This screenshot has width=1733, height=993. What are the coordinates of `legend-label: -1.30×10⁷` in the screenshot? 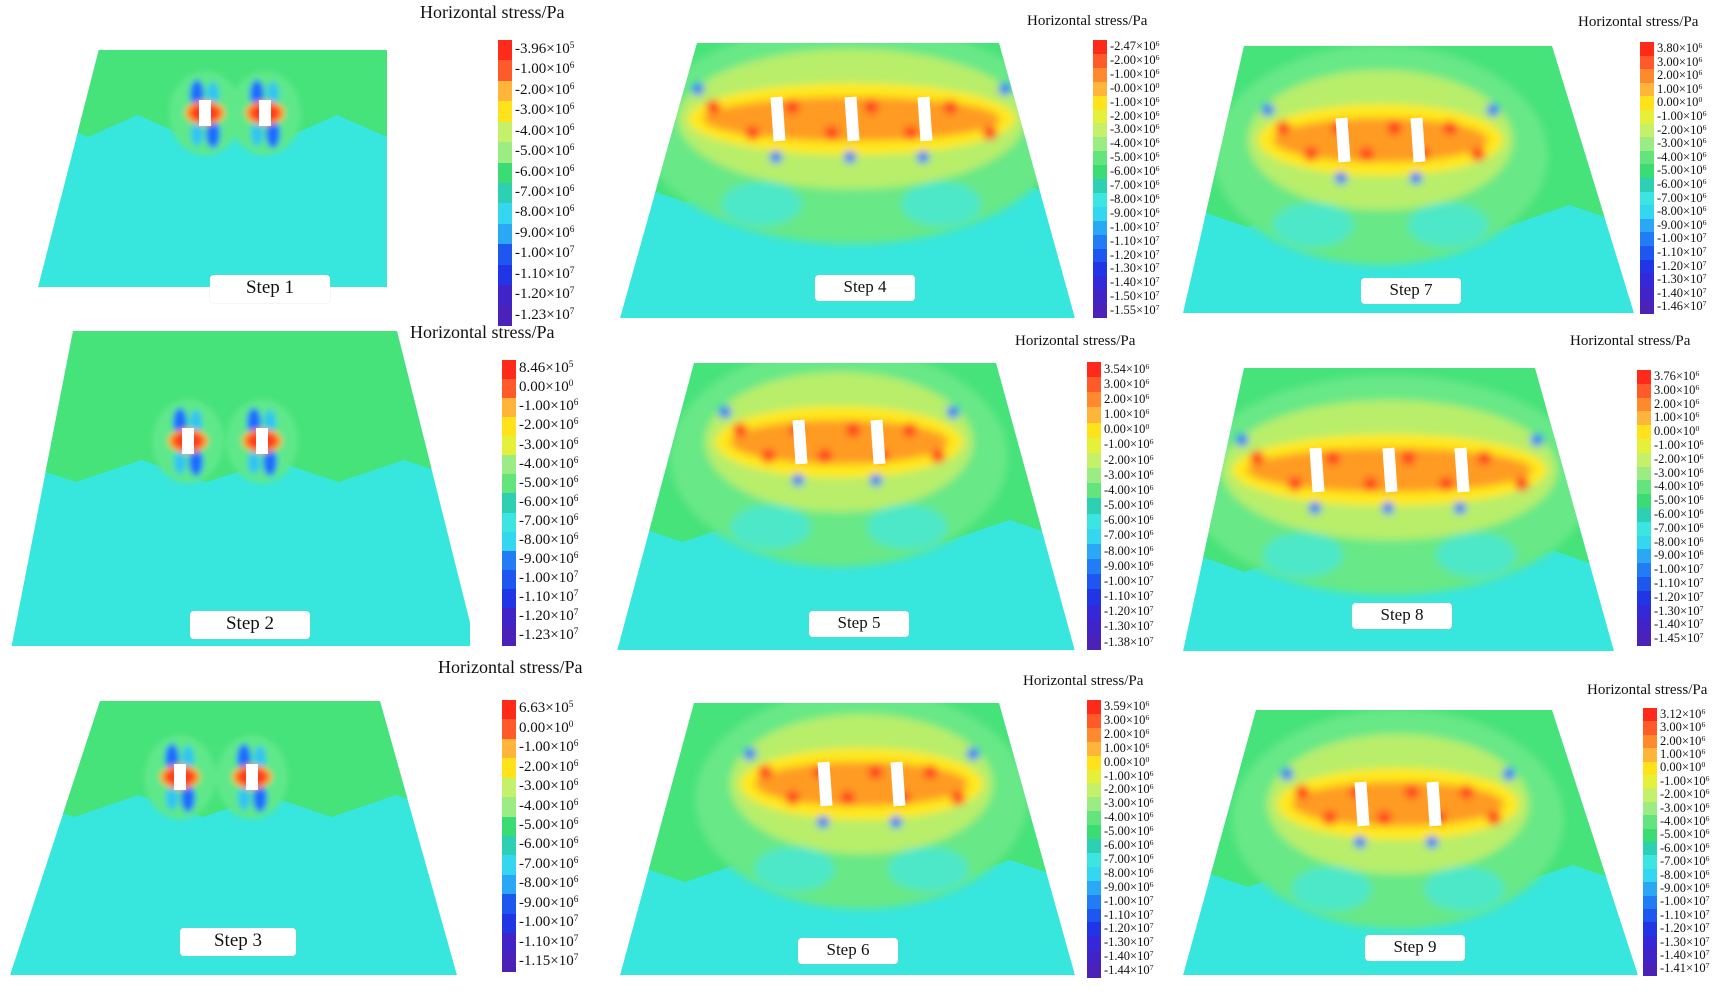 It's located at (1682, 279).